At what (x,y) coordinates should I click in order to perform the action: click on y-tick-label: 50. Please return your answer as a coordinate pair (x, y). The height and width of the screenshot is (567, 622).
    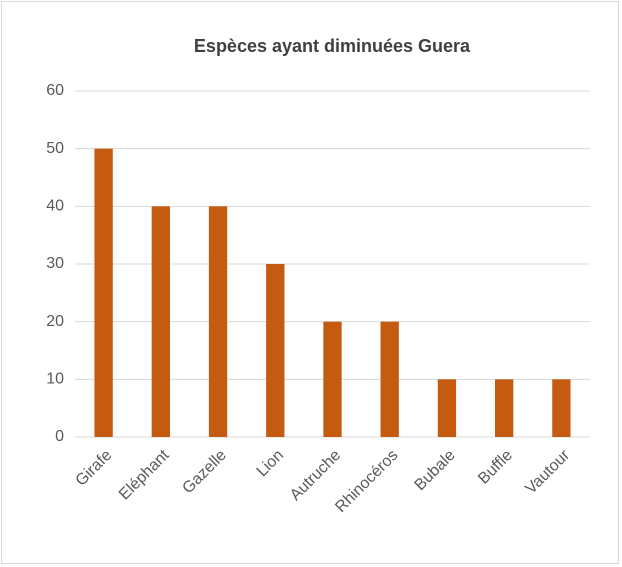
    Looking at the image, I should click on (55, 148).